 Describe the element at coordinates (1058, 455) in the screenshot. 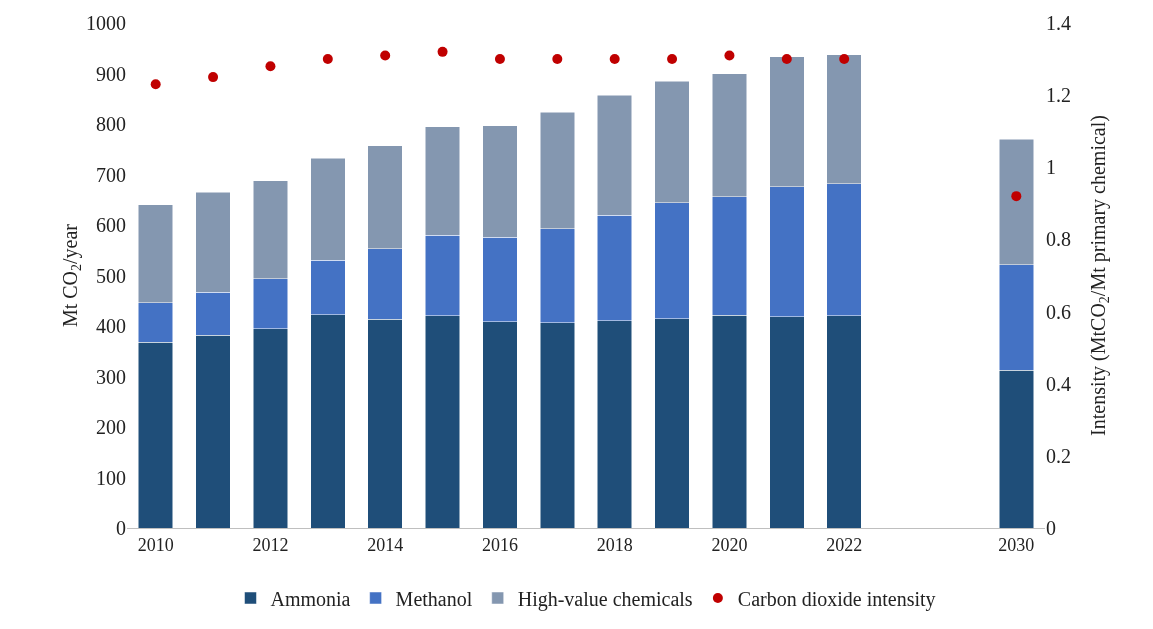

I see `y2-tick-label: 0.2` at that location.